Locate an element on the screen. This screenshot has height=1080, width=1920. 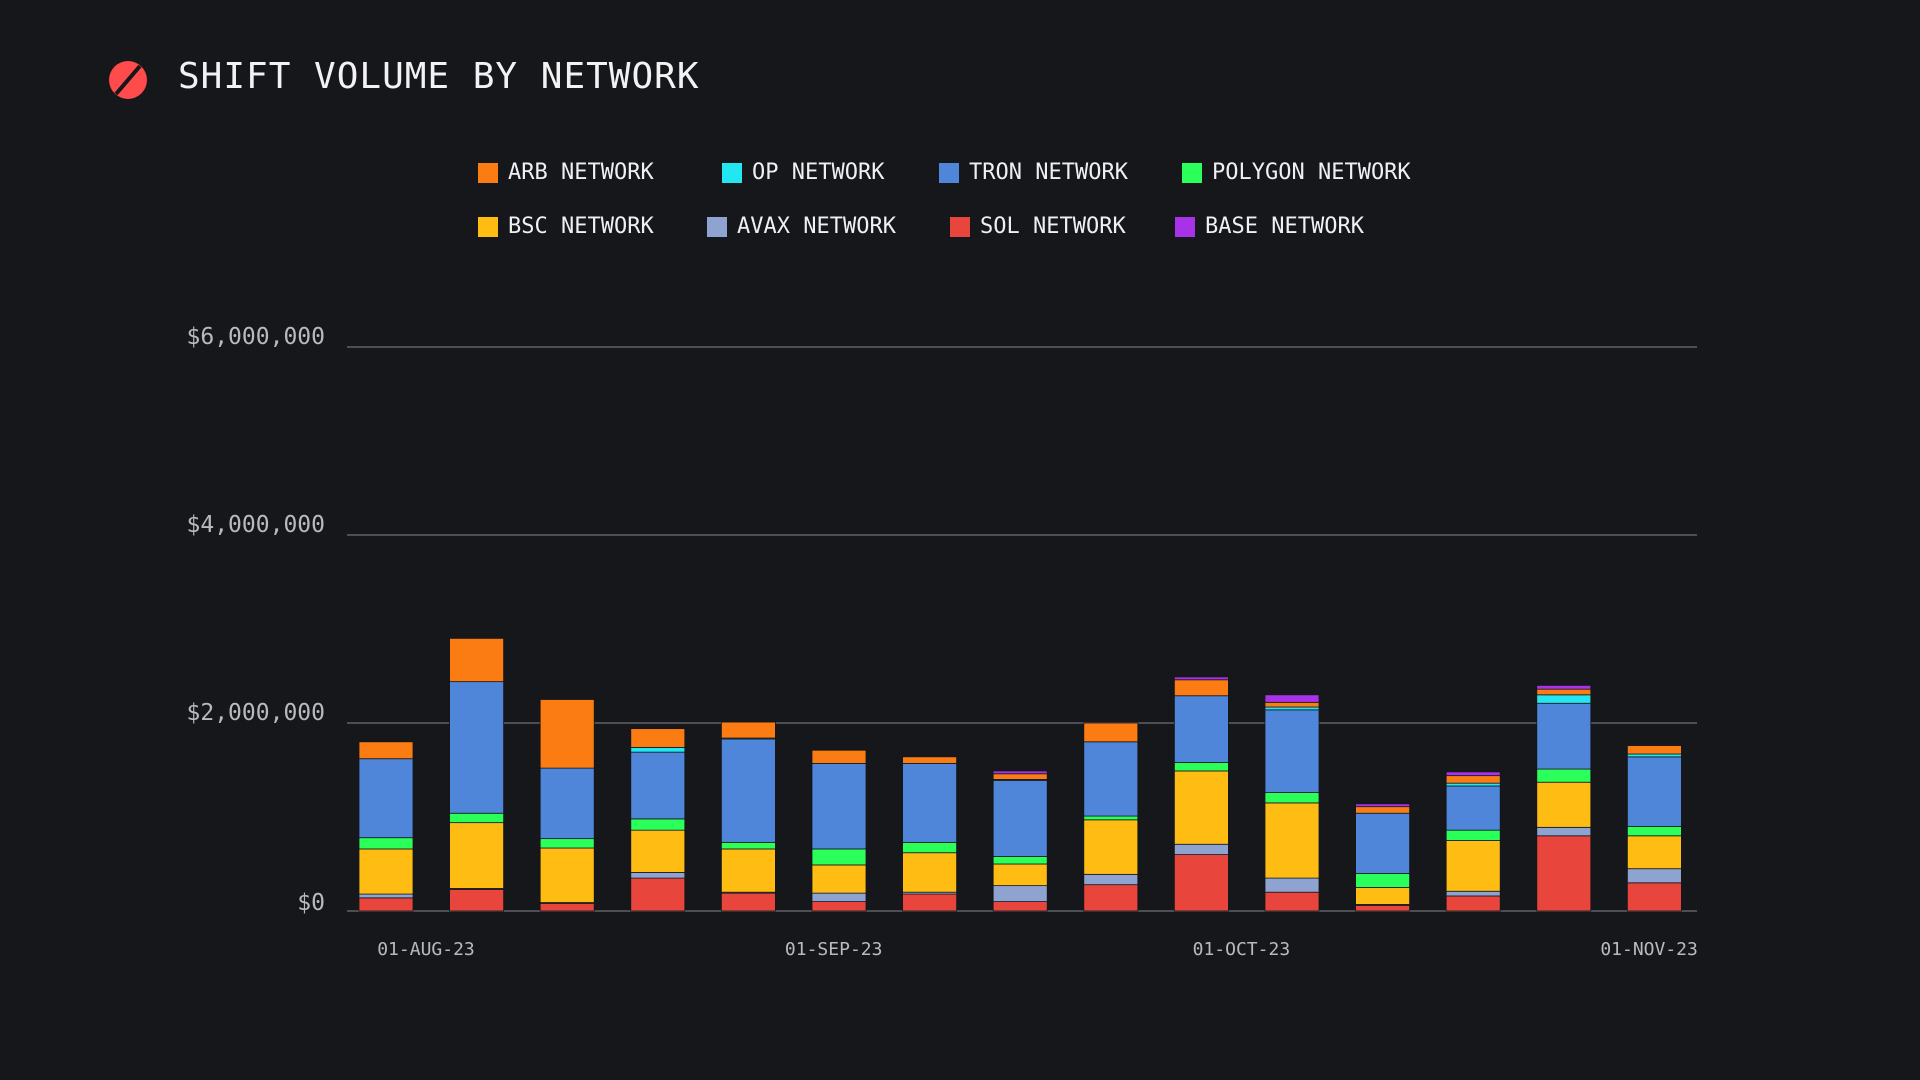
legend-item-polygon: POLYGON NETWORK is located at coordinates (1296, 172).